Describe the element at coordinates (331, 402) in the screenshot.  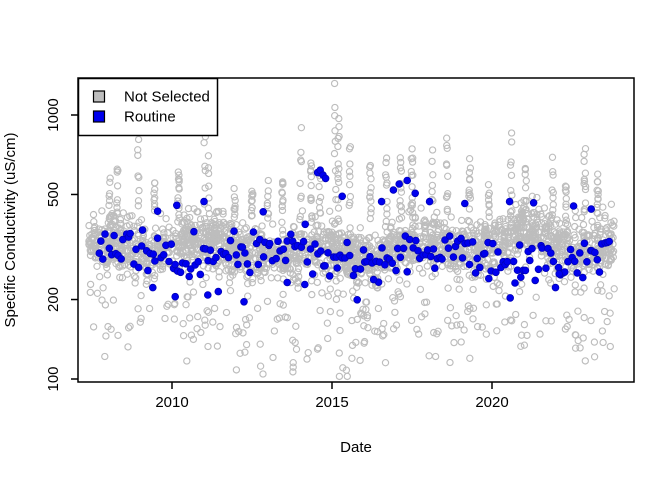
I see `x-tick-label-2015: 2015` at that location.